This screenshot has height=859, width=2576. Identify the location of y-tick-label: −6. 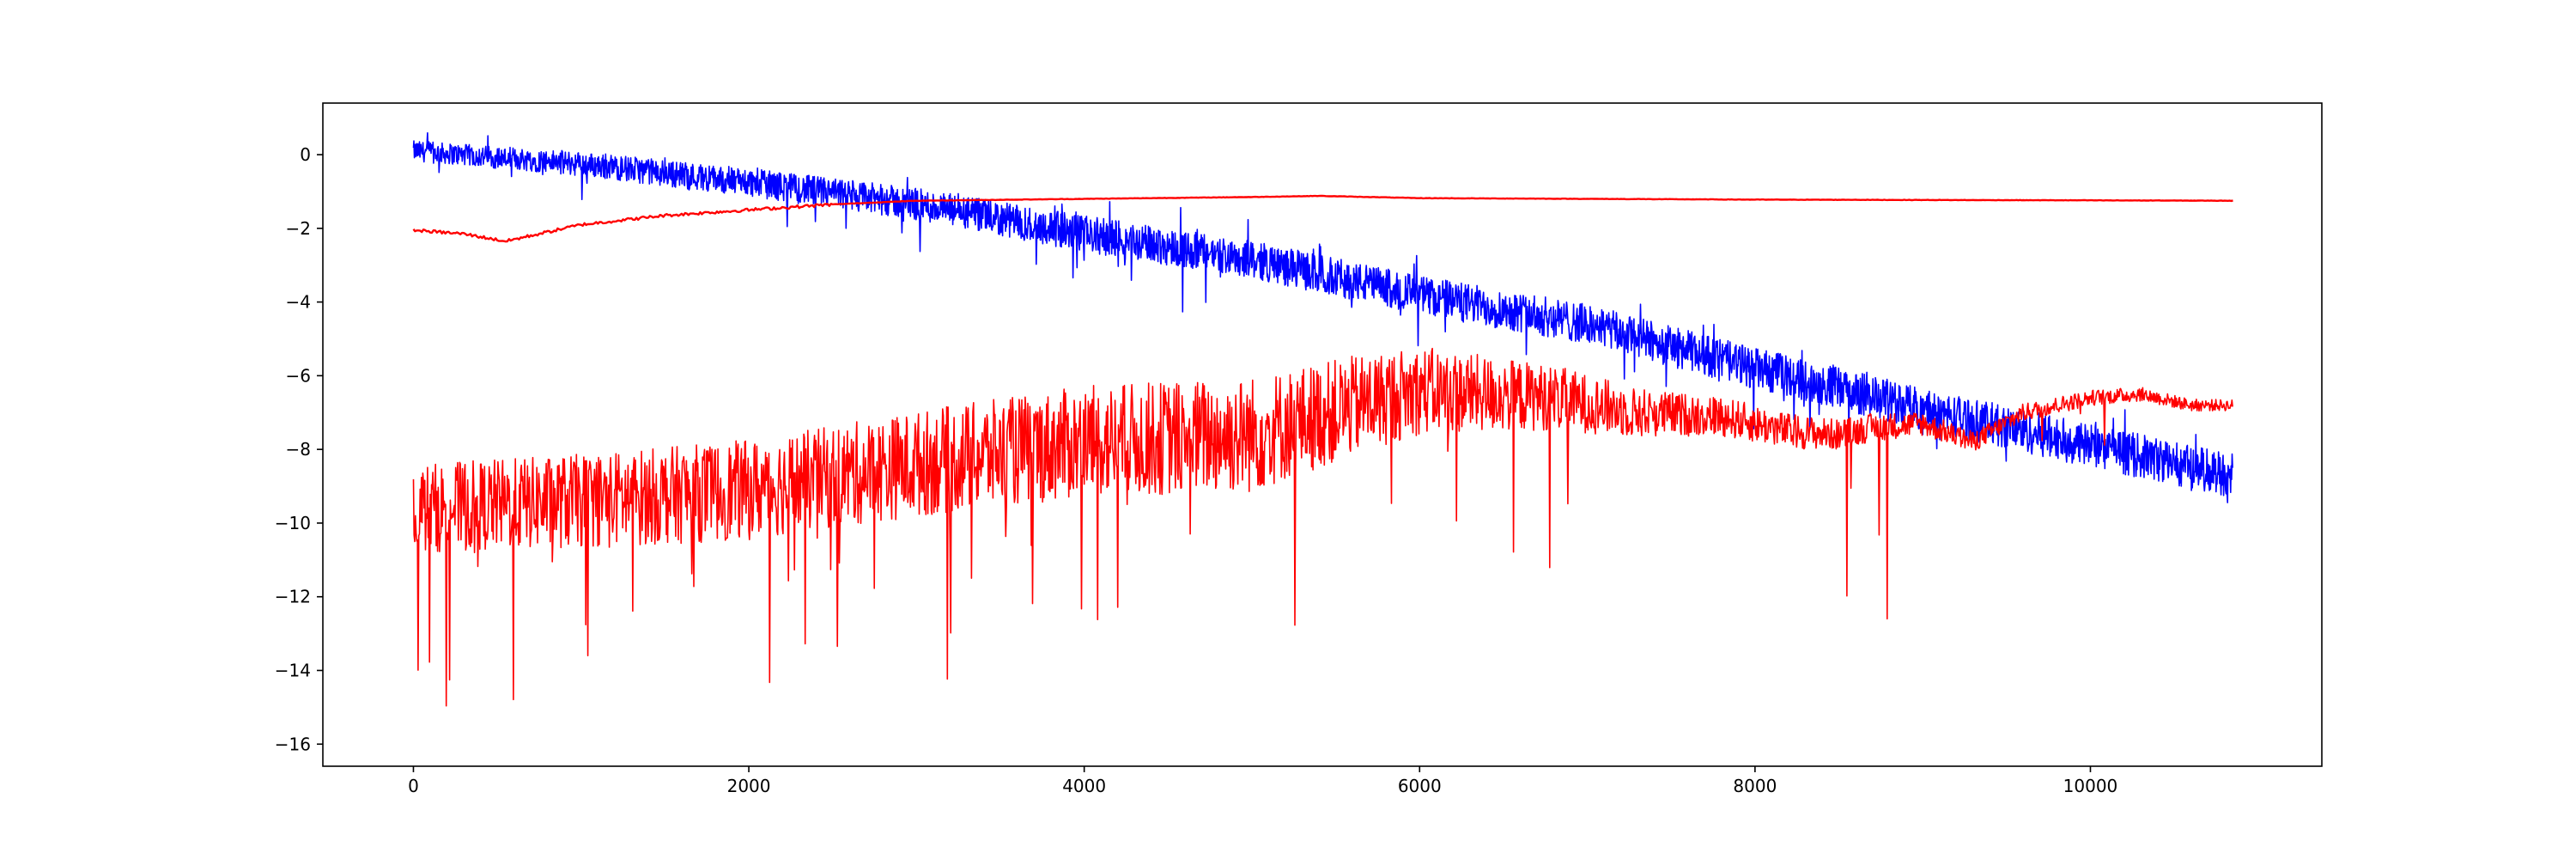
(298, 375).